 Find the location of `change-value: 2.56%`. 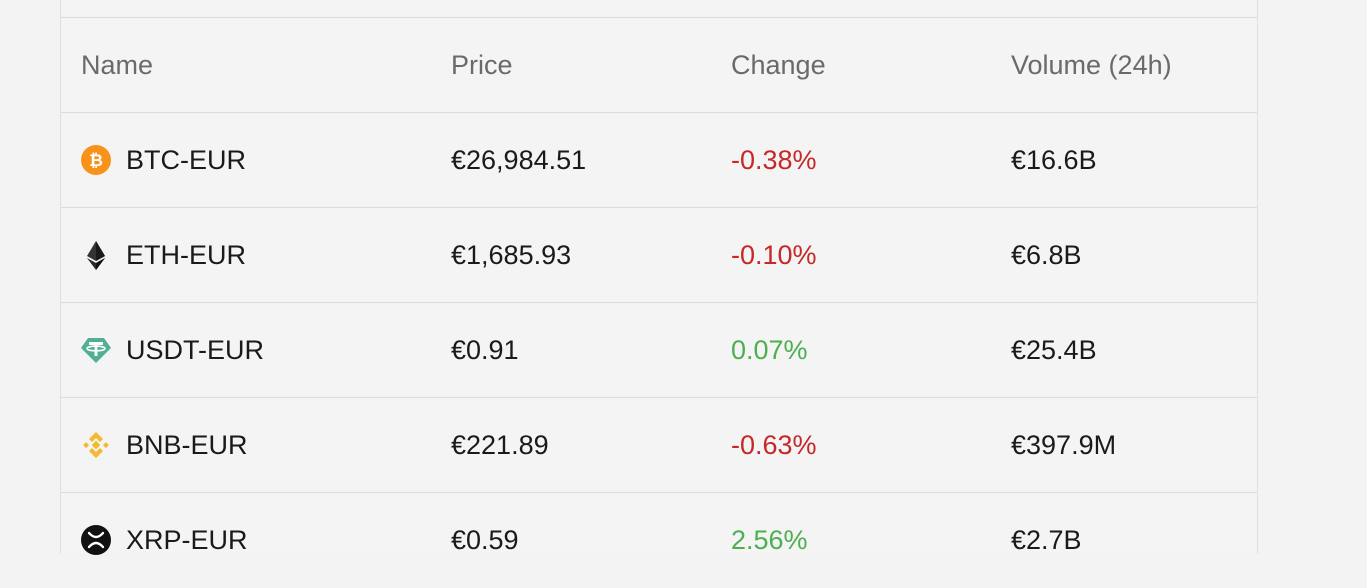

change-value: 2.56% is located at coordinates (769, 540).